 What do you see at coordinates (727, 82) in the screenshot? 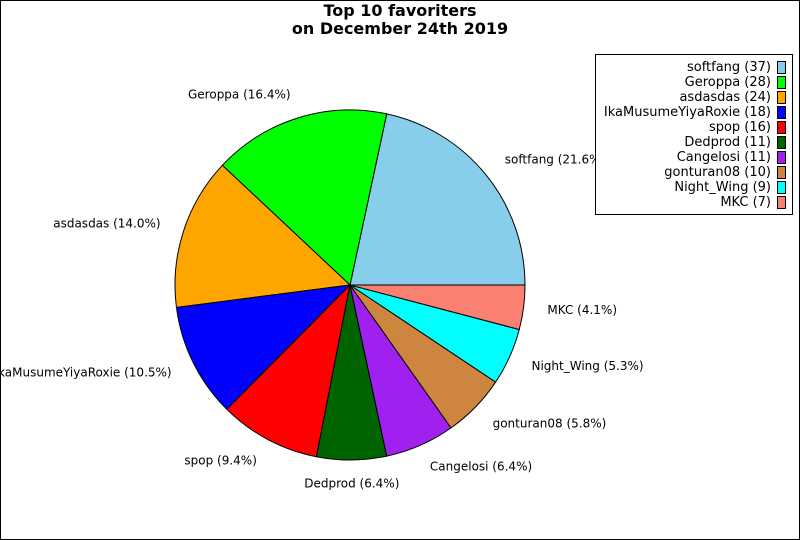
I see `legend-label: Geroppa (28)` at bounding box center [727, 82].